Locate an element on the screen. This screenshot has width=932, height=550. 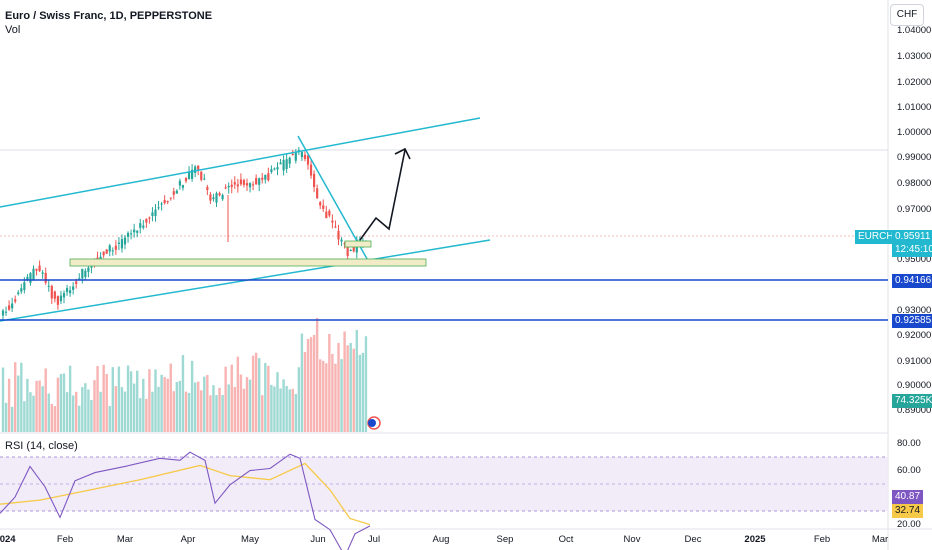
rsi-label: RSI (14, close) is located at coordinates (41, 446).